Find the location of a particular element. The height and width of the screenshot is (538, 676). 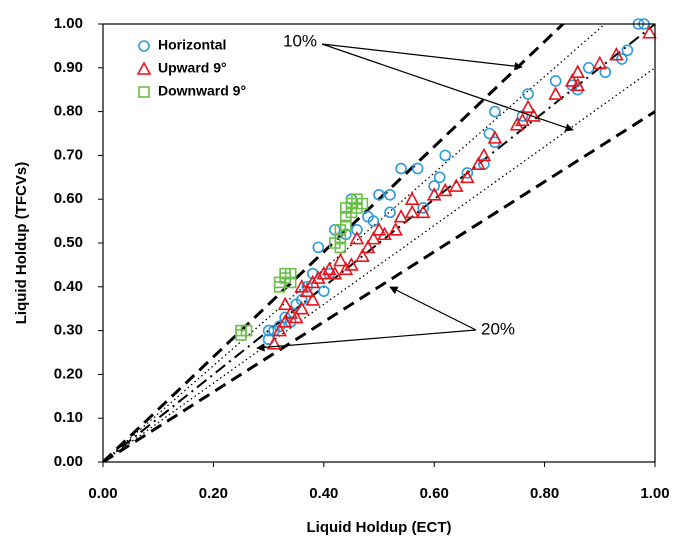

legend-label: Upward 9° is located at coordinates (192, 68).